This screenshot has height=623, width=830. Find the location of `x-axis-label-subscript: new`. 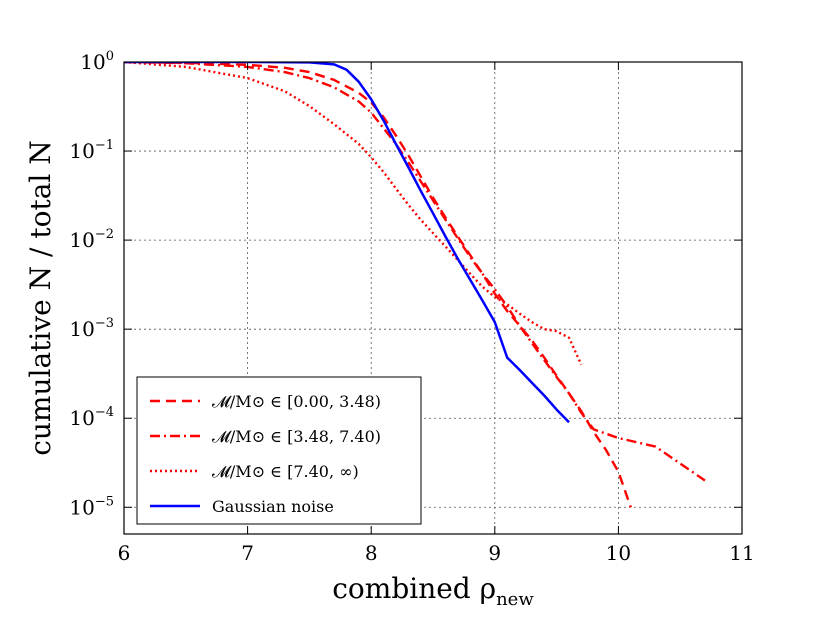

x-axis-label-subscript: new is located at coordinates (515, 599).